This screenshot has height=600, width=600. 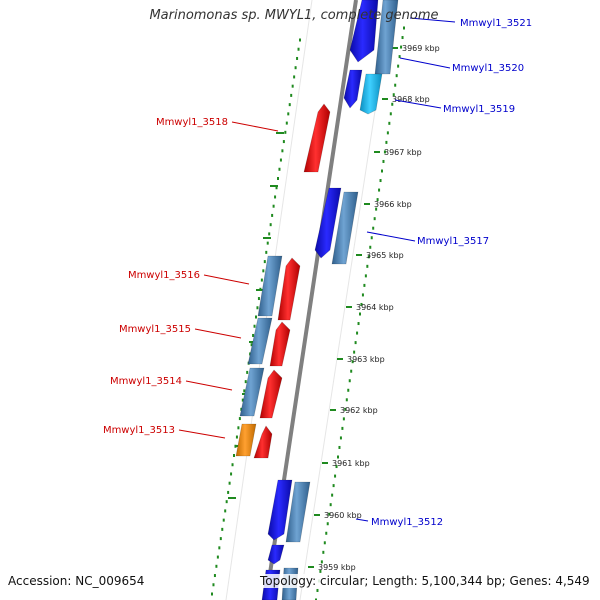 I want to click on topology-label: Topology:, so click(x=288, y=581).